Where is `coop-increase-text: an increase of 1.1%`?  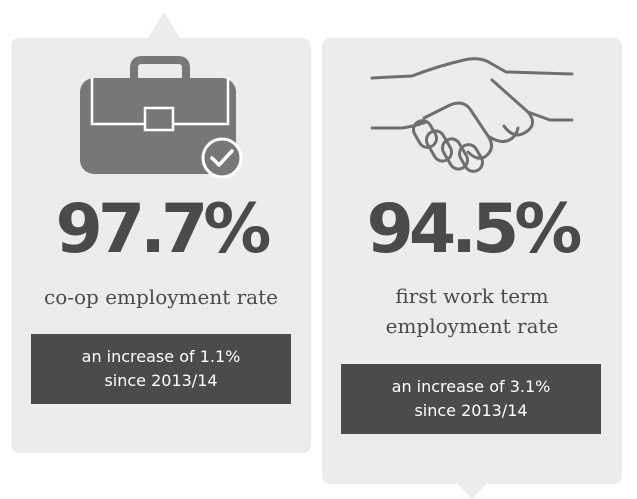 coop-increase-text: an increase of 1.1% is located at coordinates (161, 356).